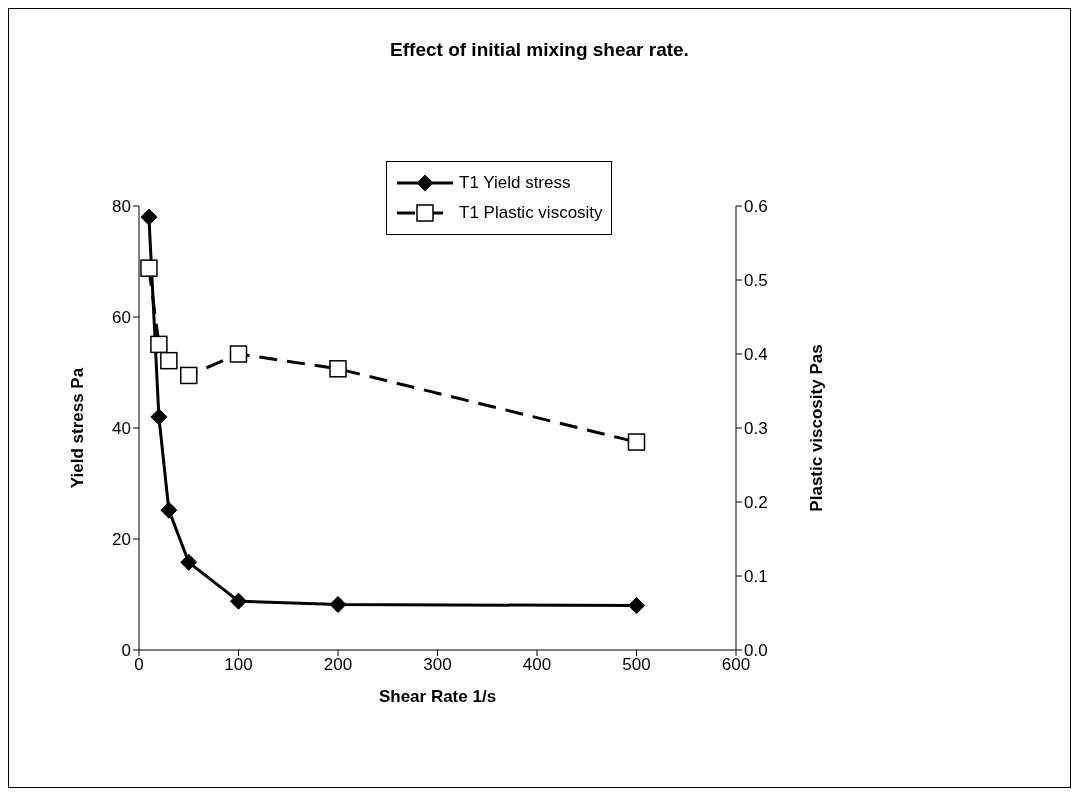 This screenshot has width=1079, height=796. What do you see at coordinates (437, 665) in the screenshot?
I see `x-tick-label: 300` at bounding box center [437, 665].